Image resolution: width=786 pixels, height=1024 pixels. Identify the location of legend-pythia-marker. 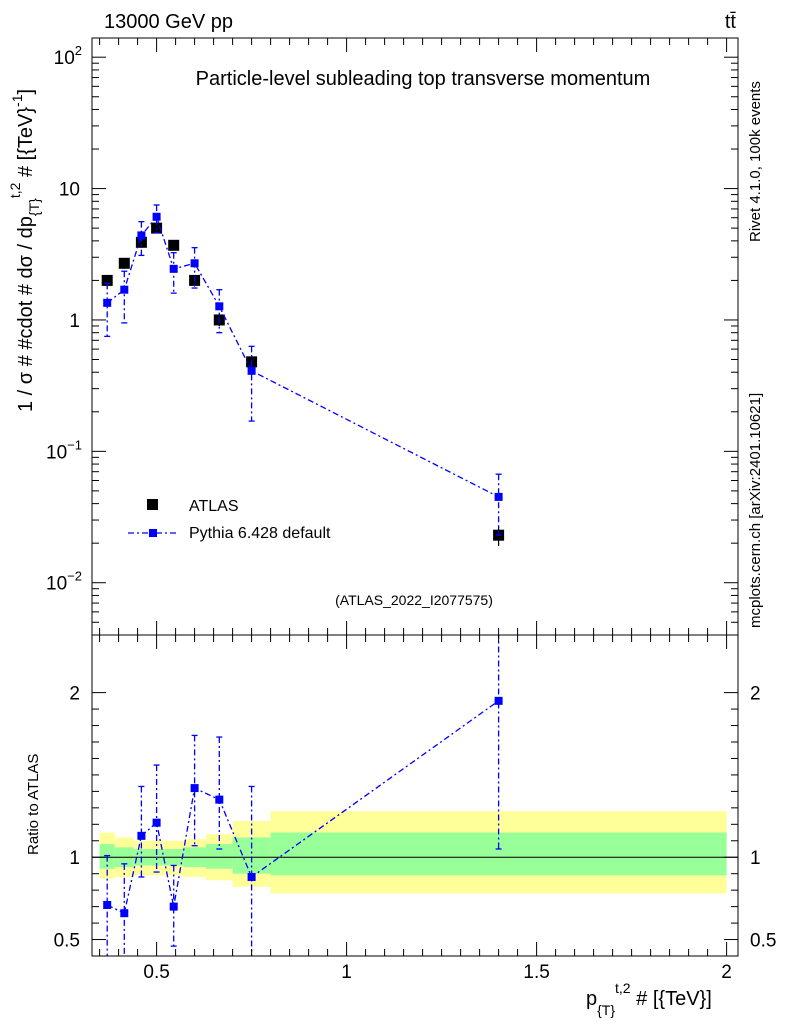
(153, 533).